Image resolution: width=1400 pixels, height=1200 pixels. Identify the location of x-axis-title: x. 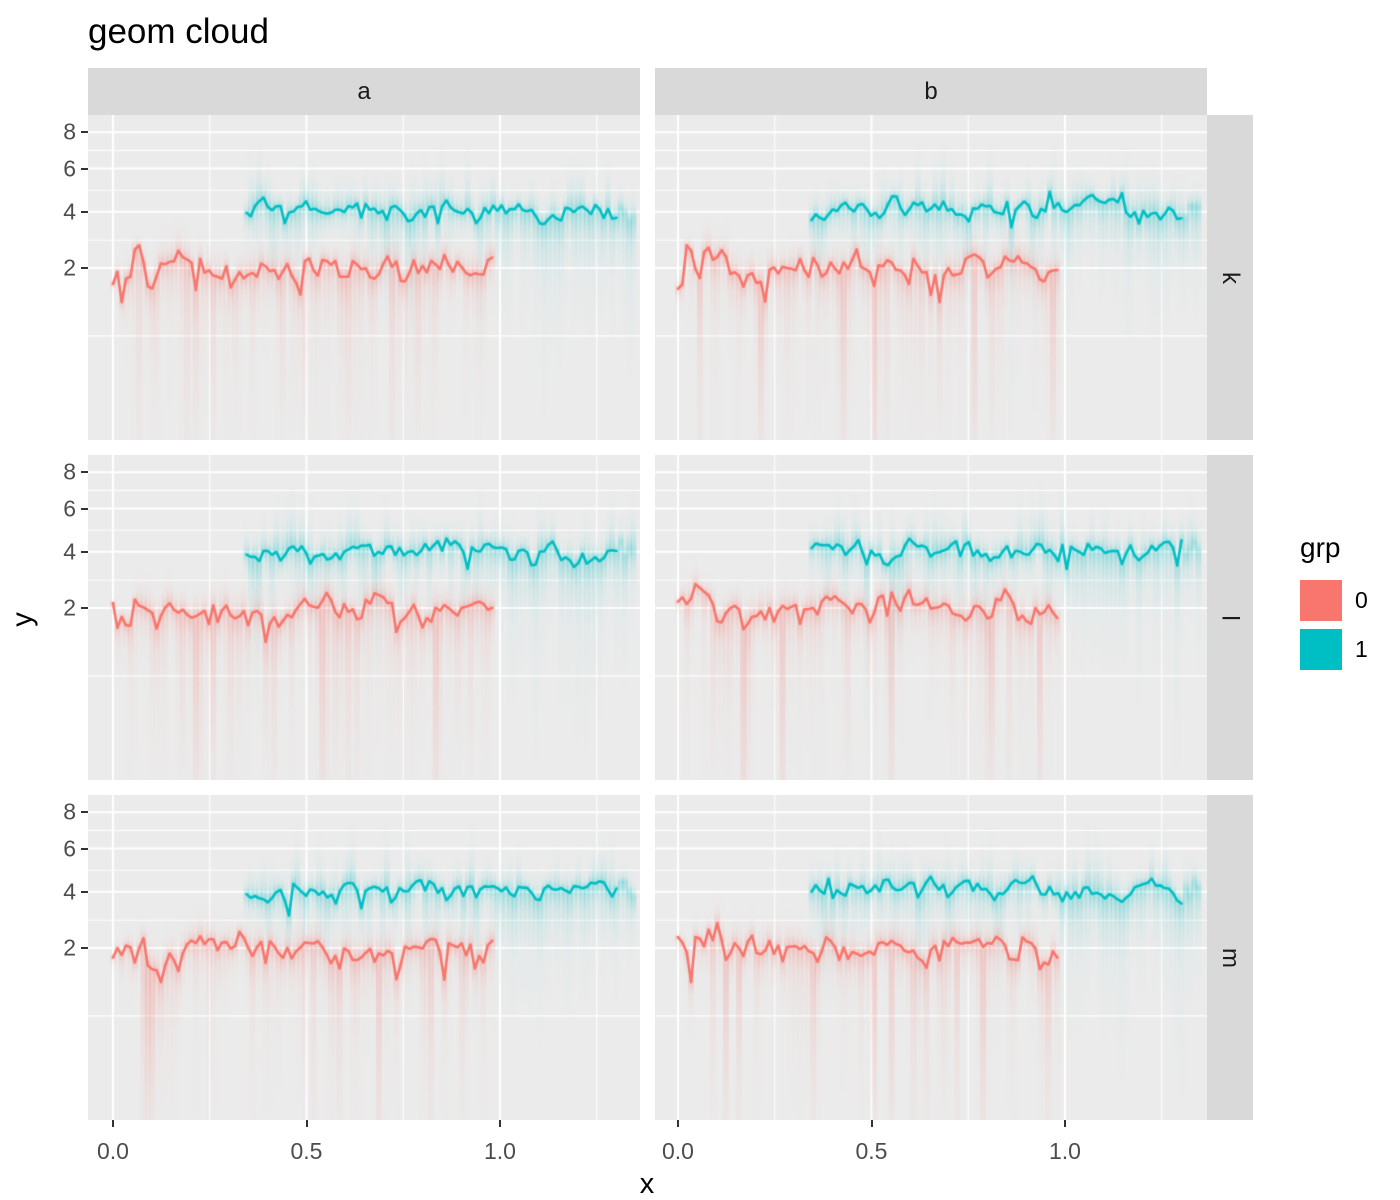
(647, 1184).